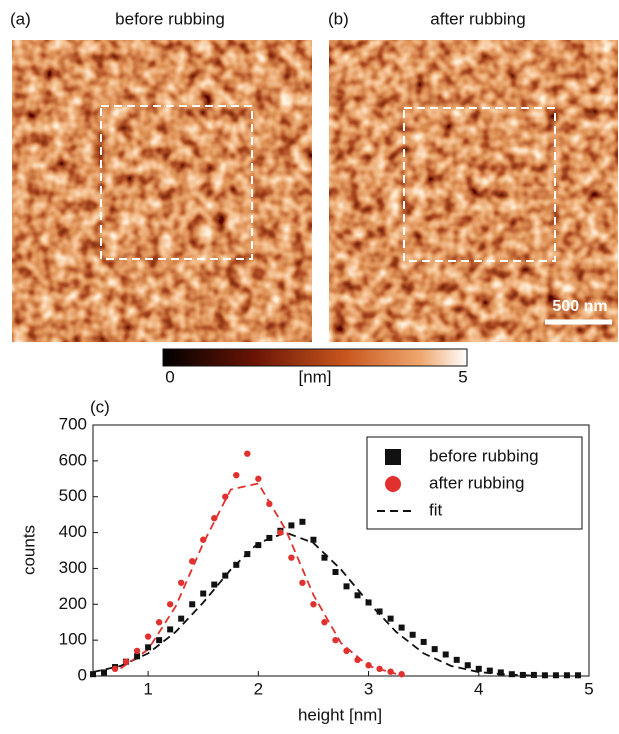 The image size is (619, 734). I want to click on panel-label: (c), so click(100, 406).